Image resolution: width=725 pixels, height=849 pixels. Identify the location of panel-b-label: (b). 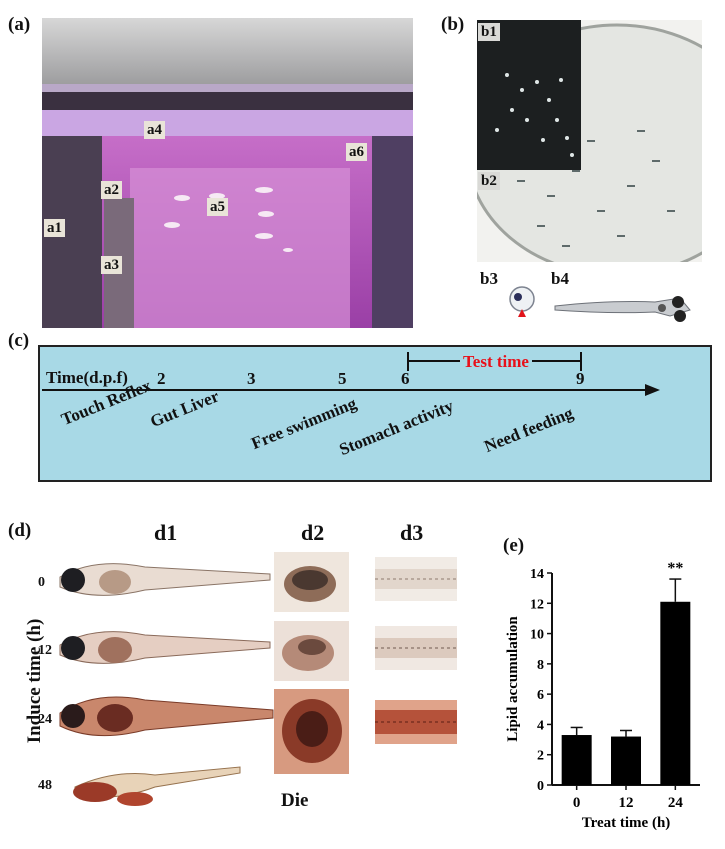
(453, 24).